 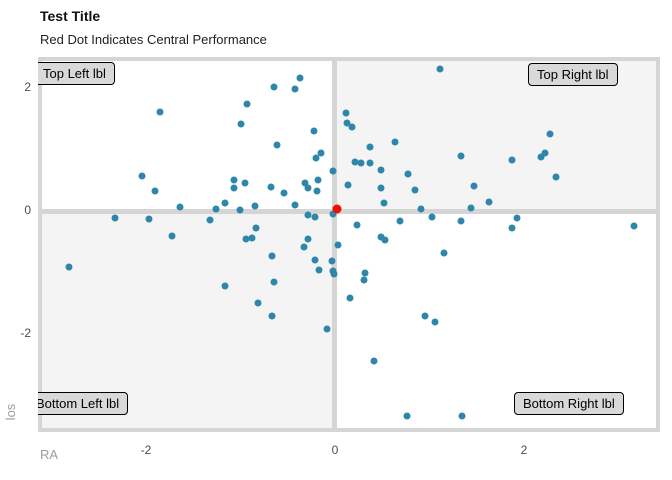 What do you see at coordinates (337, 209) in the screenshot?
I see `central-point` at bounding box center [337, 209].